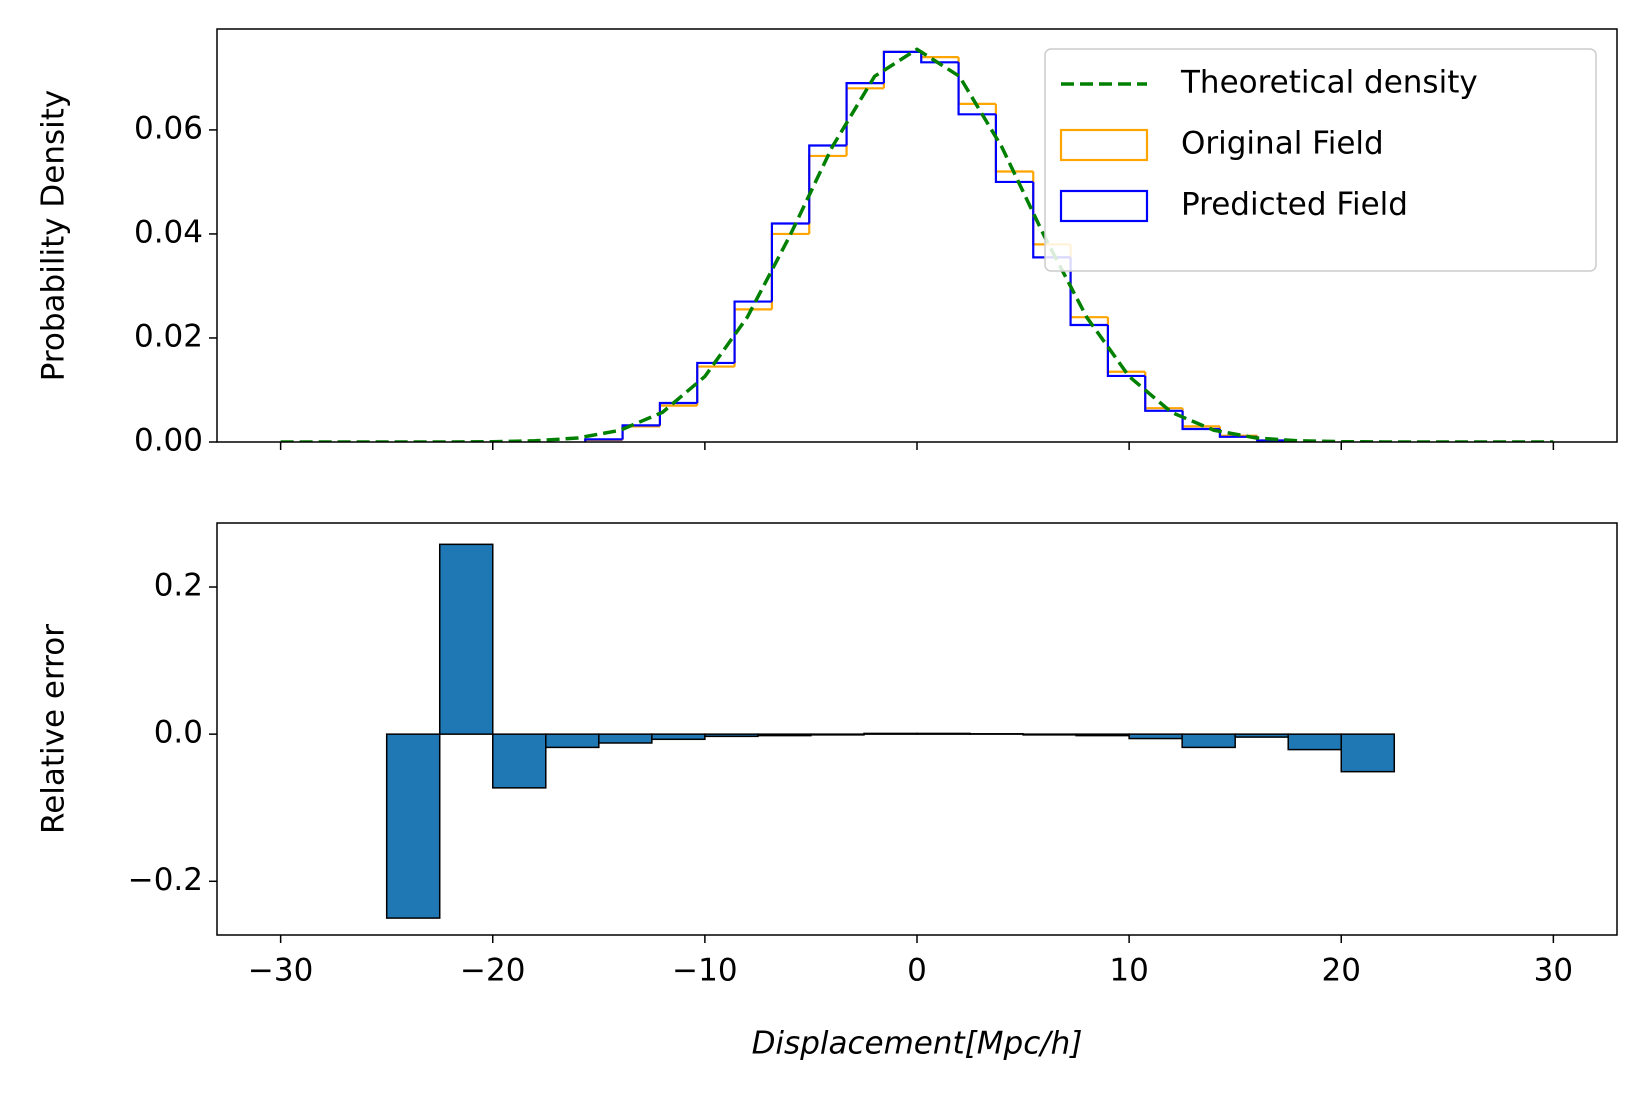 This screenshot has height=1094, width=1641. What do you see at coordinates (704, 971) in the screenshot?
I see `x-tick-label: −10` at bounding box center [704, 971].